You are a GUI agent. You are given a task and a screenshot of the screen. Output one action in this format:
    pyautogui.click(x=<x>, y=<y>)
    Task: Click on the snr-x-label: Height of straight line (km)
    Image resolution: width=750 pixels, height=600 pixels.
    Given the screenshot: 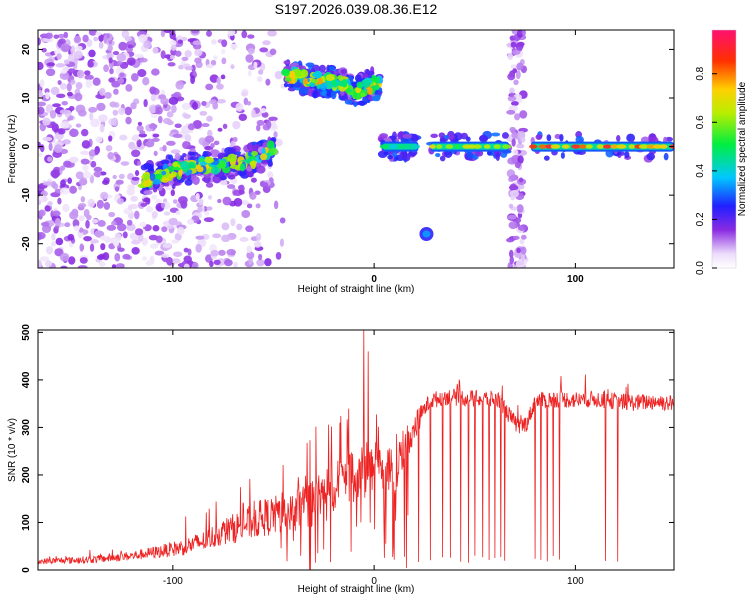 What is the action you would take?
    pyautogui.click(x=356, y=589)
    